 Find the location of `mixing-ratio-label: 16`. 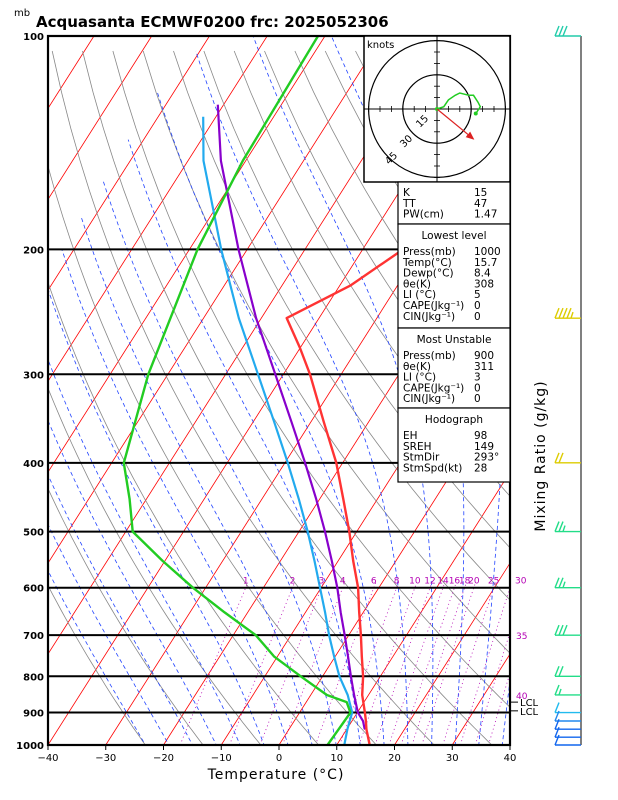

mixing-ratio-label: 16 is located at coordinates (455, 582).